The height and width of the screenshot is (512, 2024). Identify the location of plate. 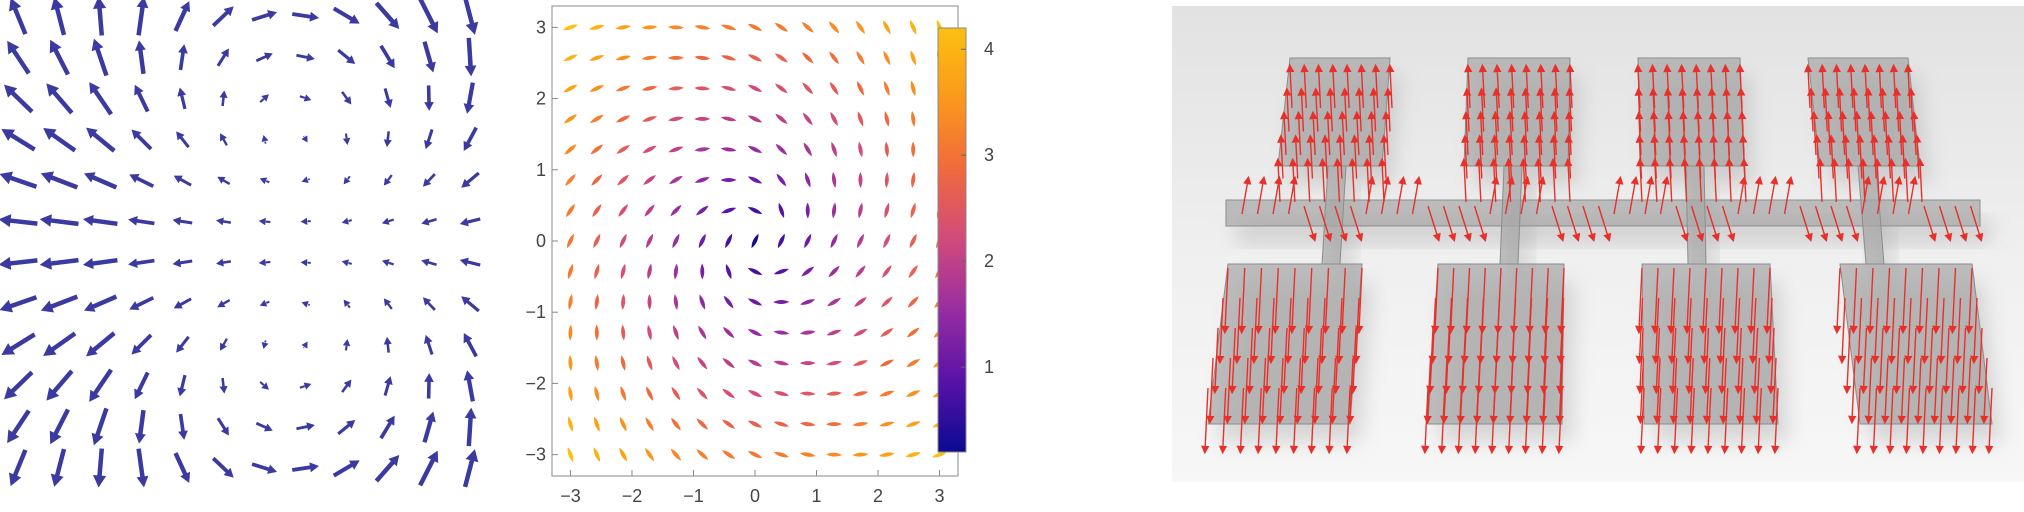
(1916, 344).